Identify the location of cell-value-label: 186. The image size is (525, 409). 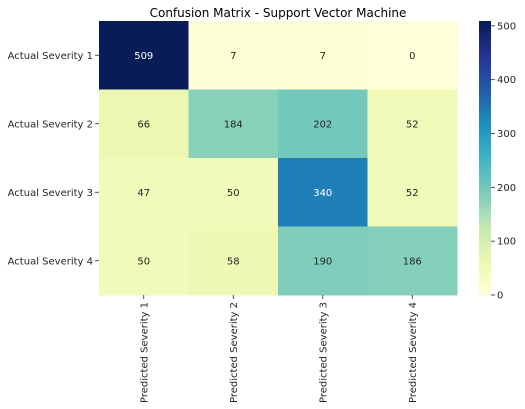
(412, 261).